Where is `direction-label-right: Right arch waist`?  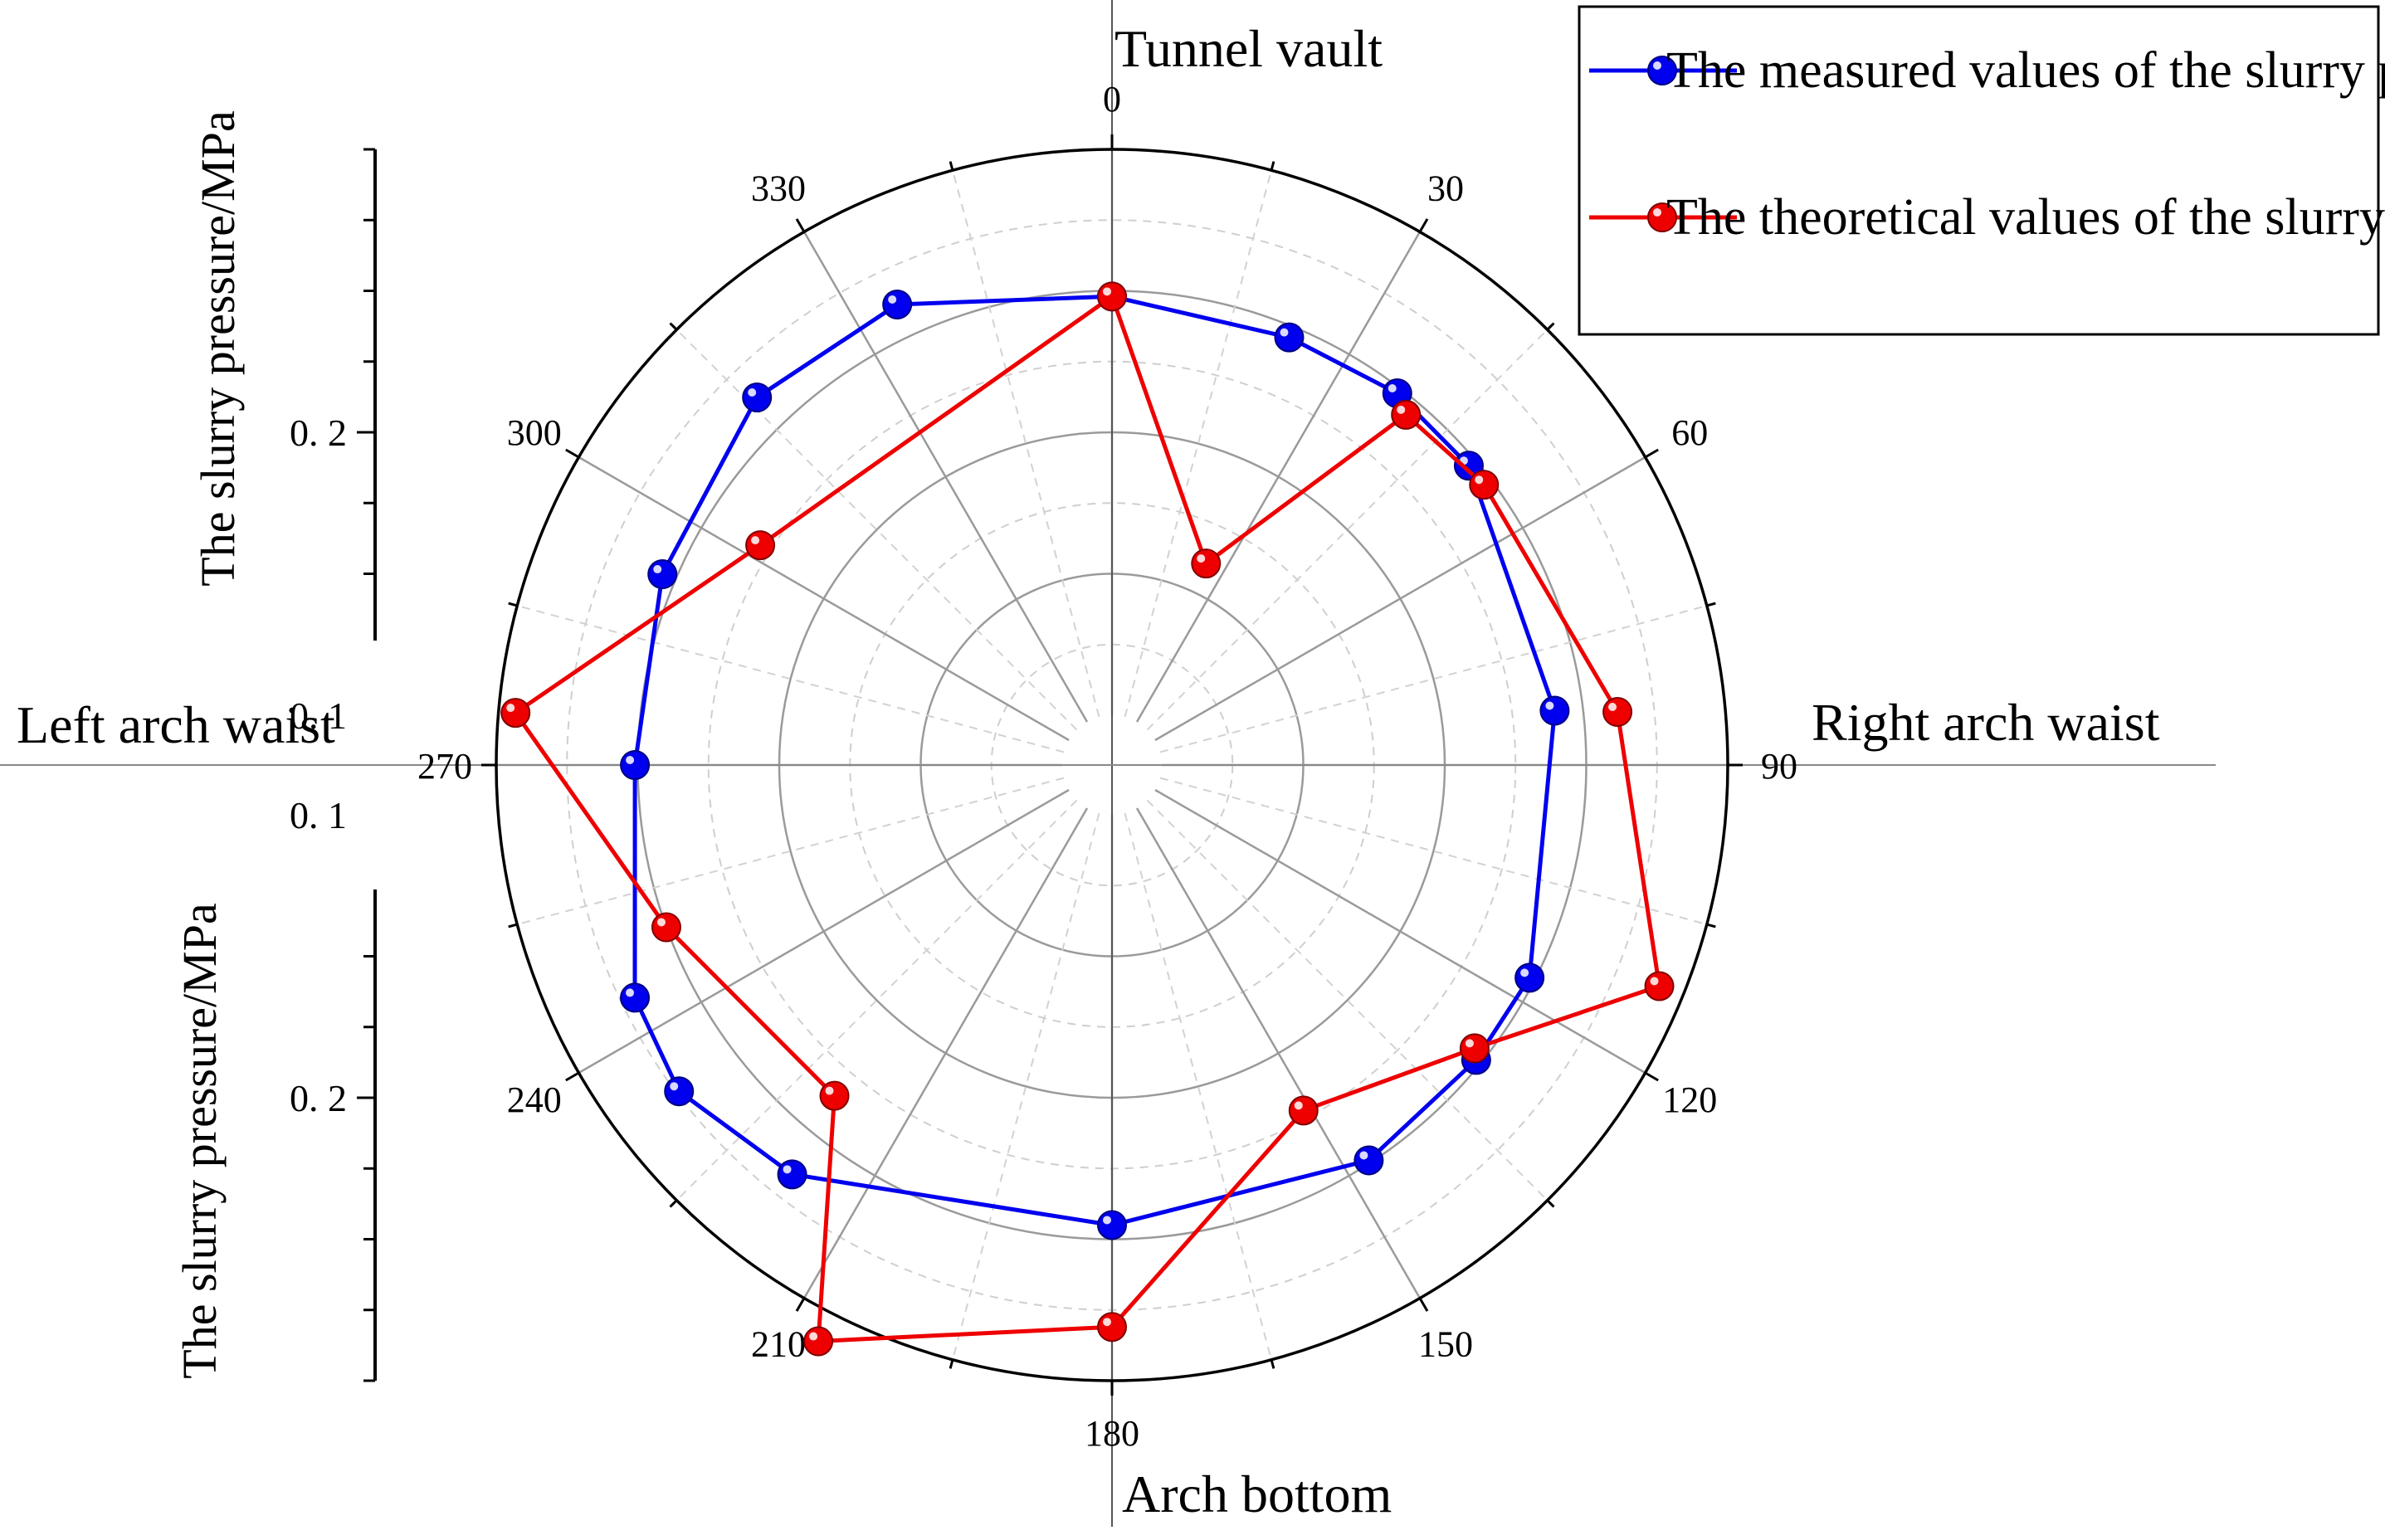
direction-label-right: Right arch waist is located at coordinates (1986, 722).